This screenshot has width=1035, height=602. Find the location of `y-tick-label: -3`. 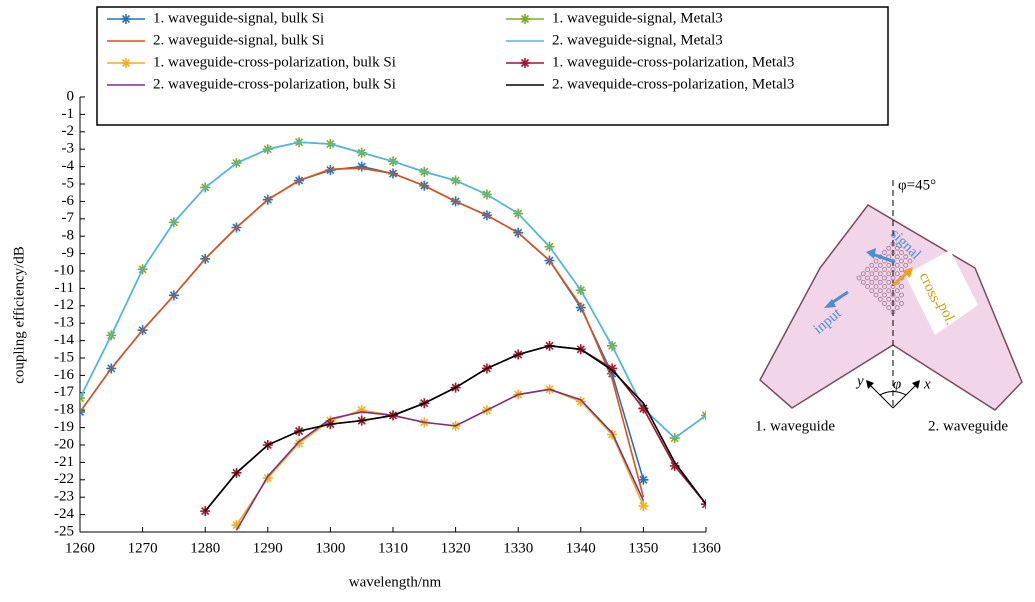

y-tick-label: -3 is located at coordinates (68, 149).